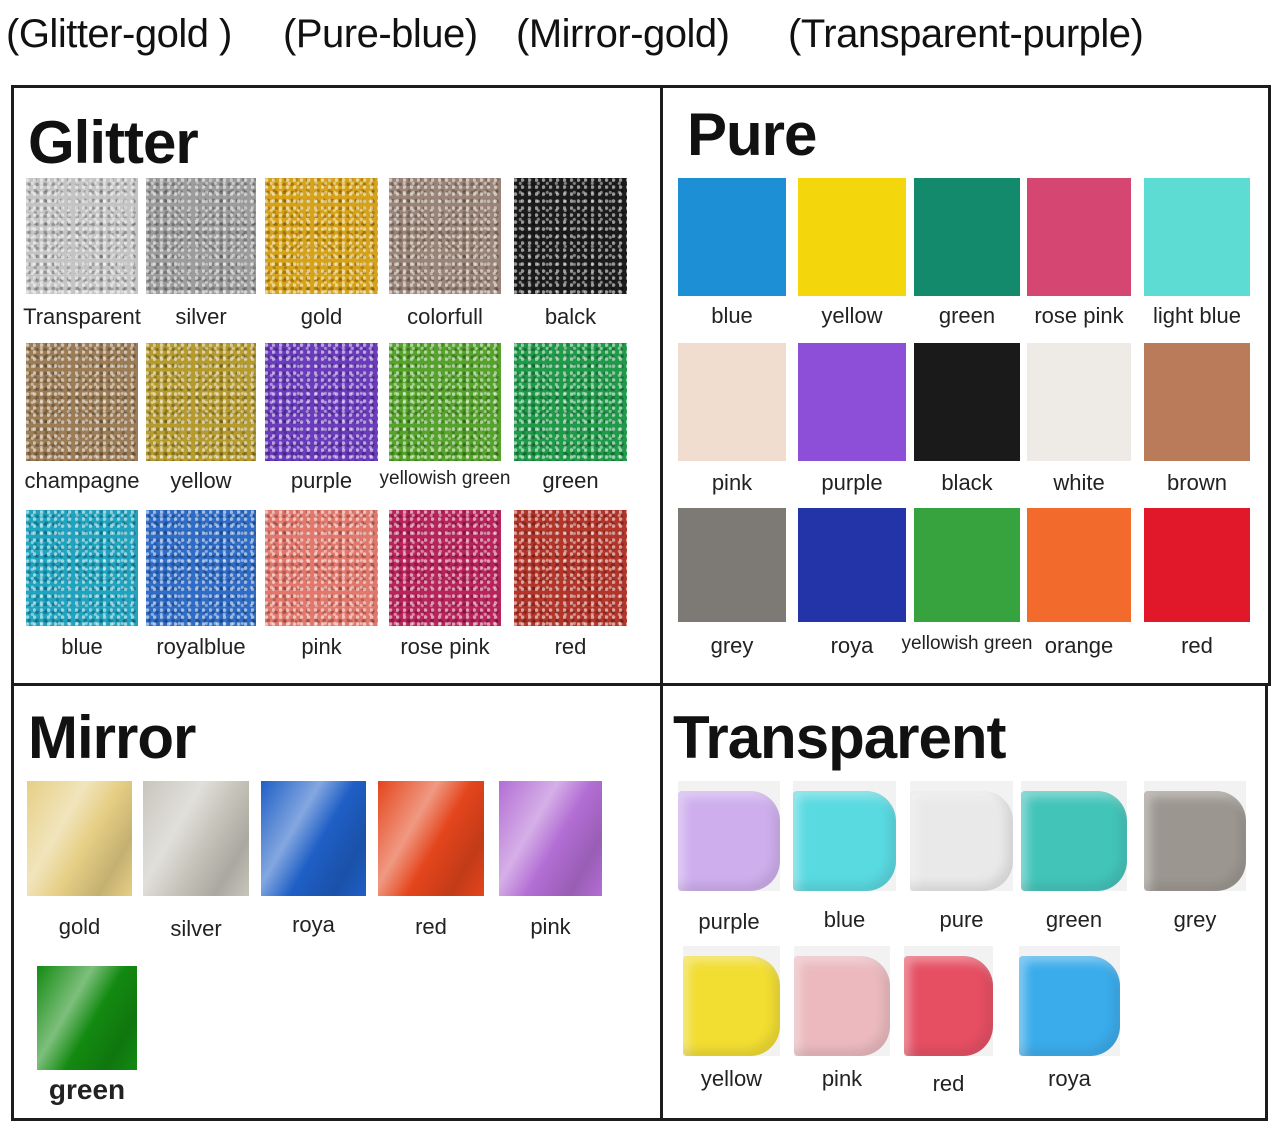  I want to click on pure-swatch-brown, so click(1197, 402).